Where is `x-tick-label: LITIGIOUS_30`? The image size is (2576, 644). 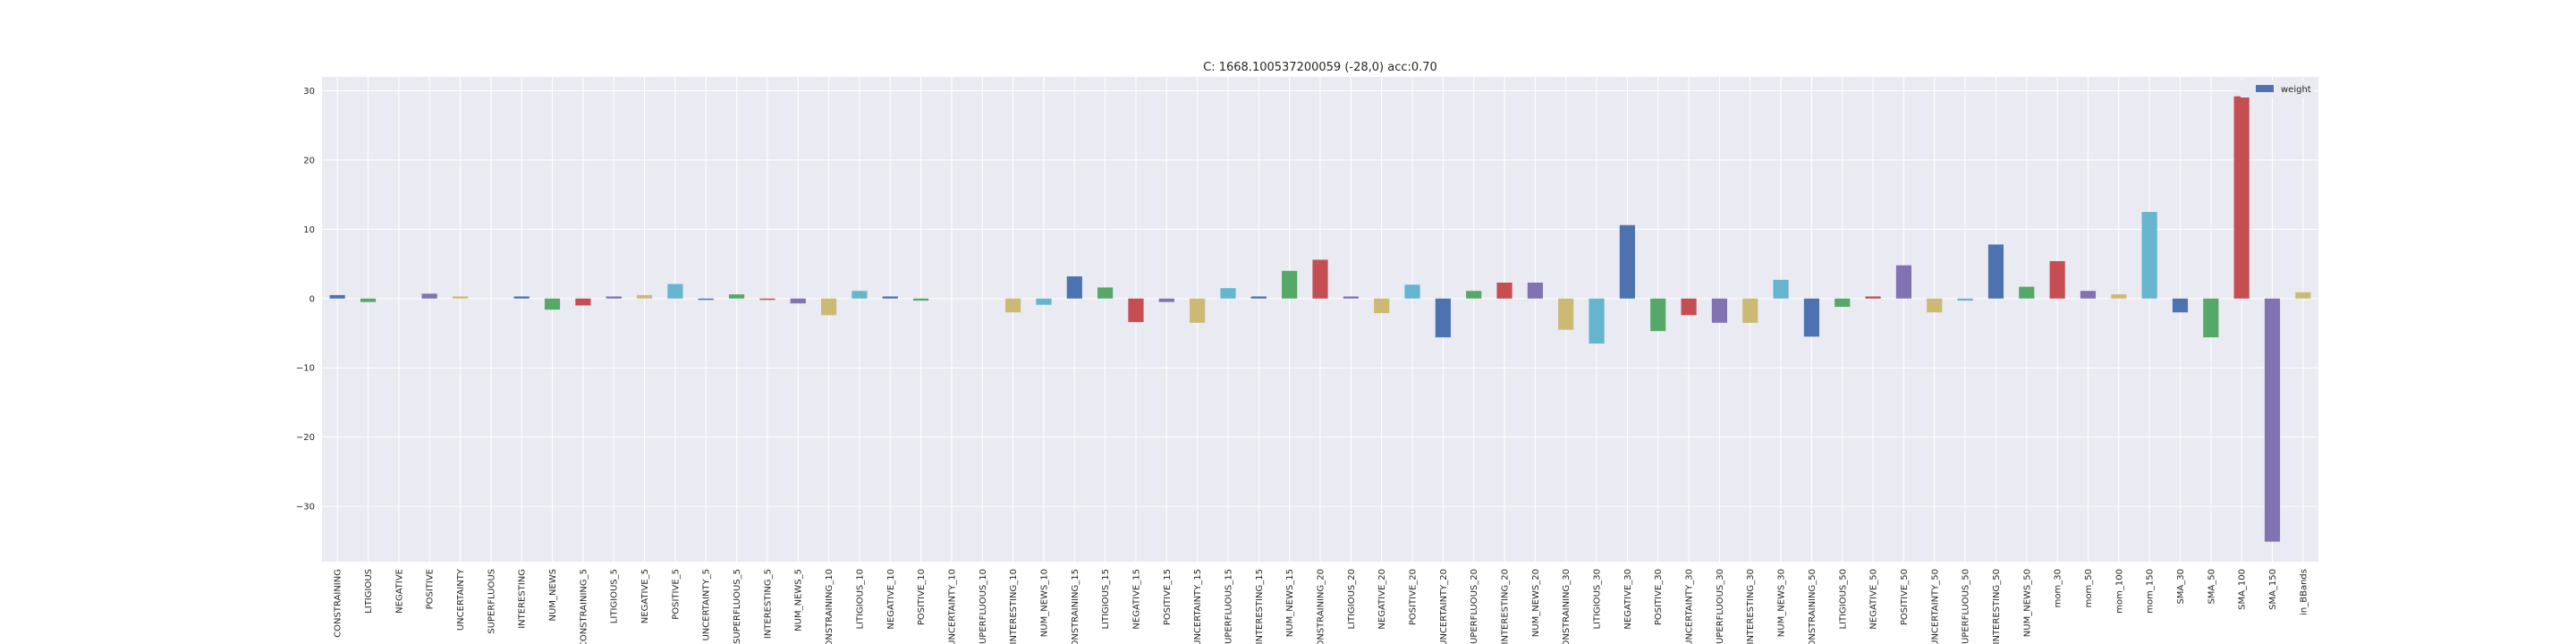
x-tick-label: LITIGIOUS_30 is located at coordinates (1598, 599).